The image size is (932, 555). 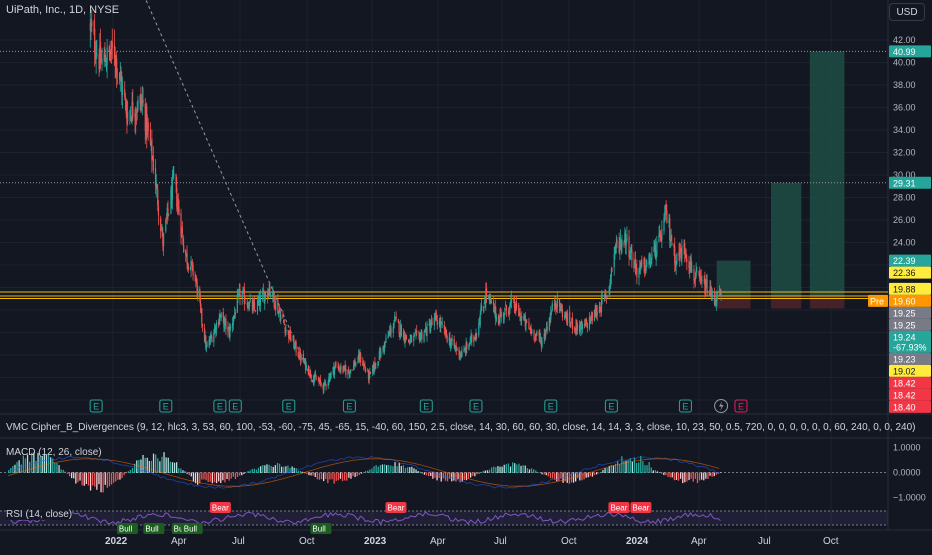 What do you see at coordinates (54, 452) in the screenshot?
I see `macd-indicator-title: MACD (12, 26, close)` at bounding box center [54, 452].